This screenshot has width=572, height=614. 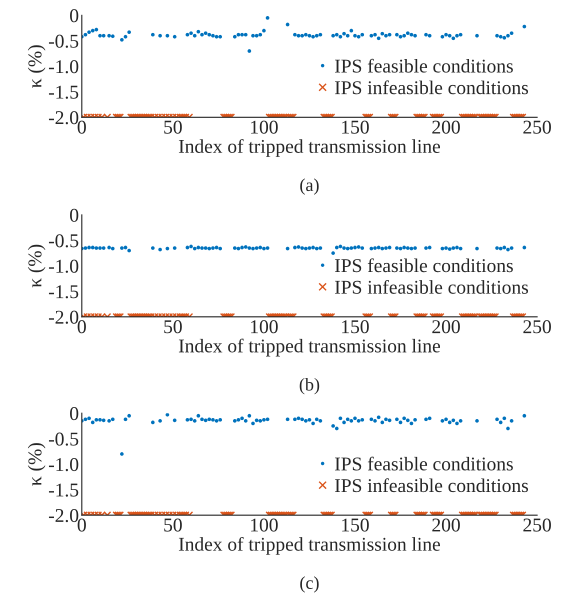 I want to click on text: (a), so click(x=309, y=186).